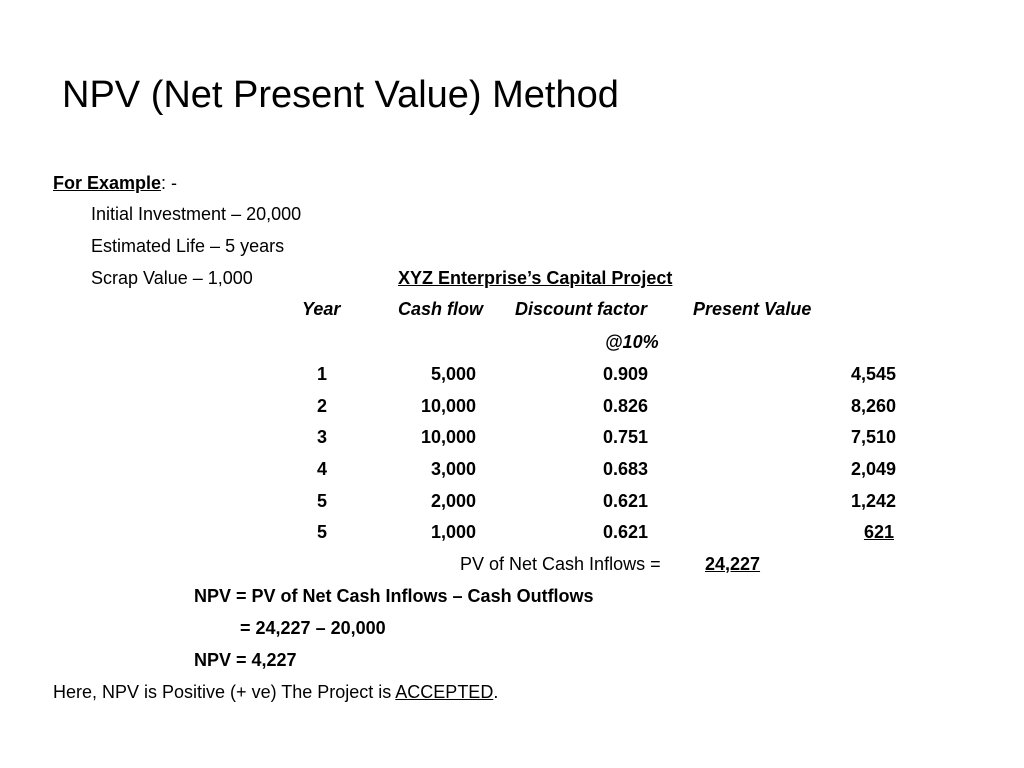 The image size is (1024, 768). Describe the element at coordinates (626, 437) in the screenshot. I see `cell-discount-factor: 0.751` at that location.